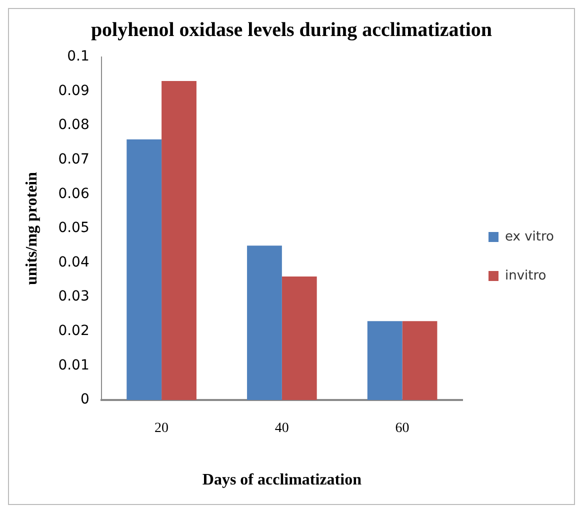 Image resolution: width=587 pixels, height=515 pixels. Describe the element at coordinates (32, 229) in the screenshot. I see `y-axis-title: units/mg protein` at that location.